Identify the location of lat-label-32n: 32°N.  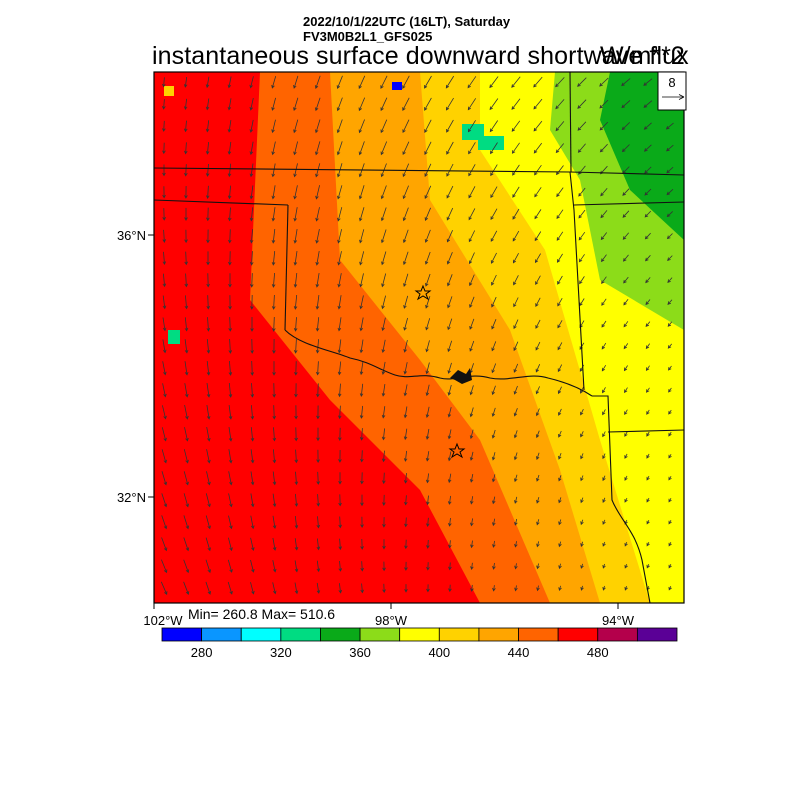
(131, 497).